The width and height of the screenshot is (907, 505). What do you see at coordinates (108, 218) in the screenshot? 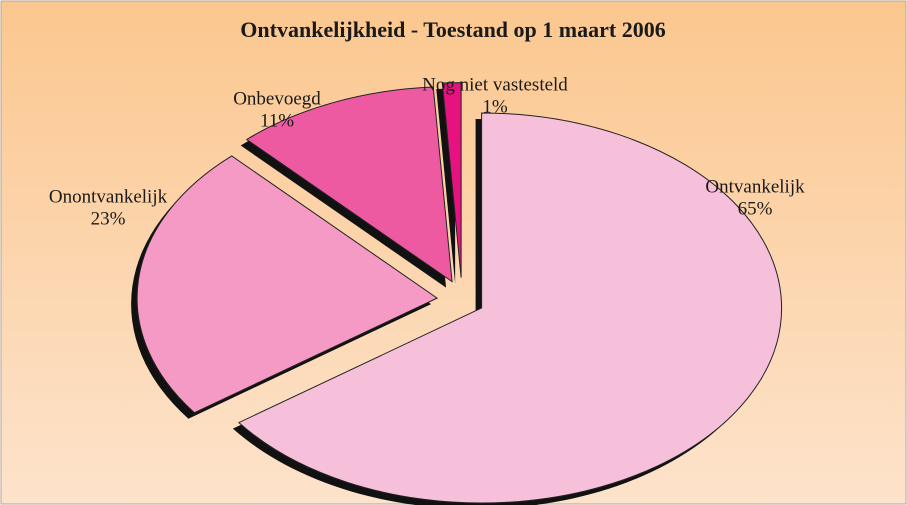
I see `slice-value-label: 23%` at bounding box center [108, 218].